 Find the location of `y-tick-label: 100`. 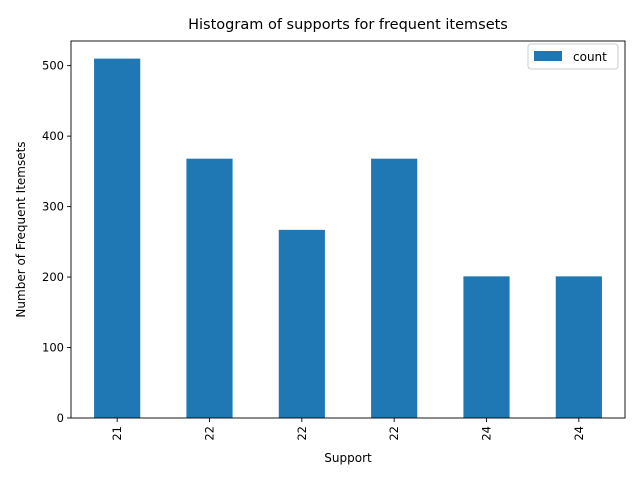

y-tick-label: 100 is located at coordinates (53, 348).